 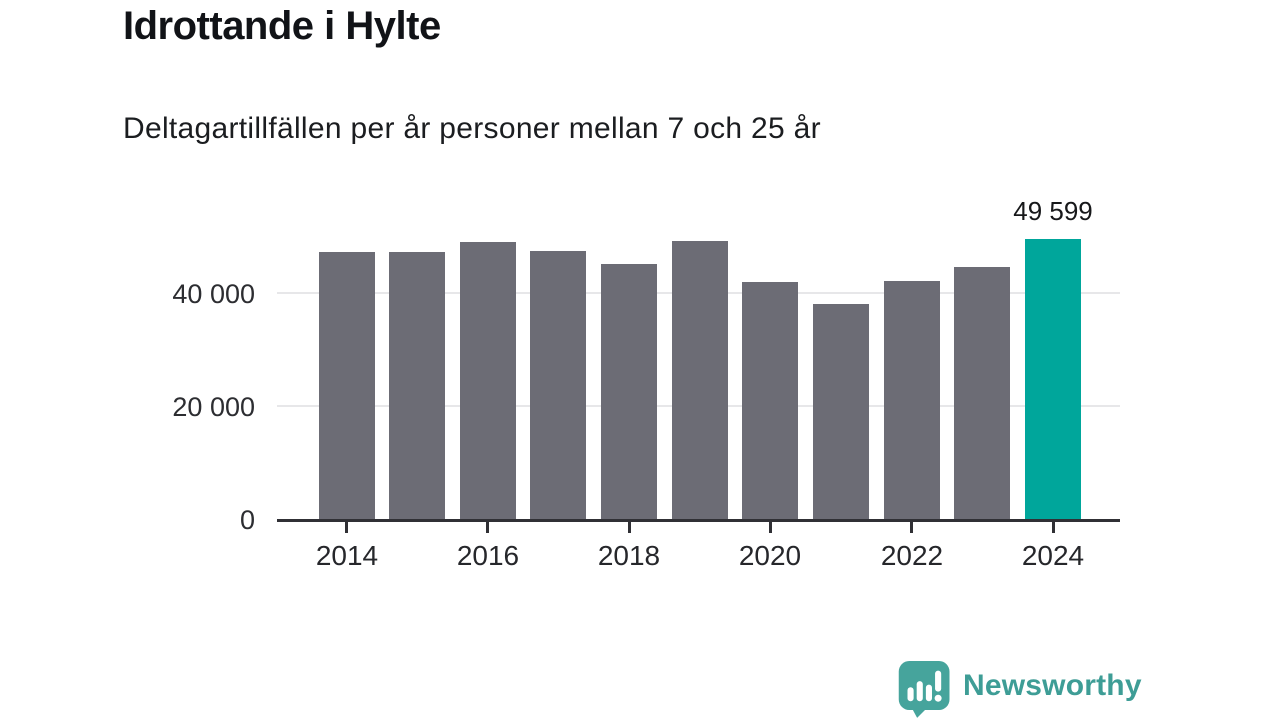 What do you see at coordinates (1053, 379) in the screenshot?
I see `bar-2024` at bounding box center [1053, 379].